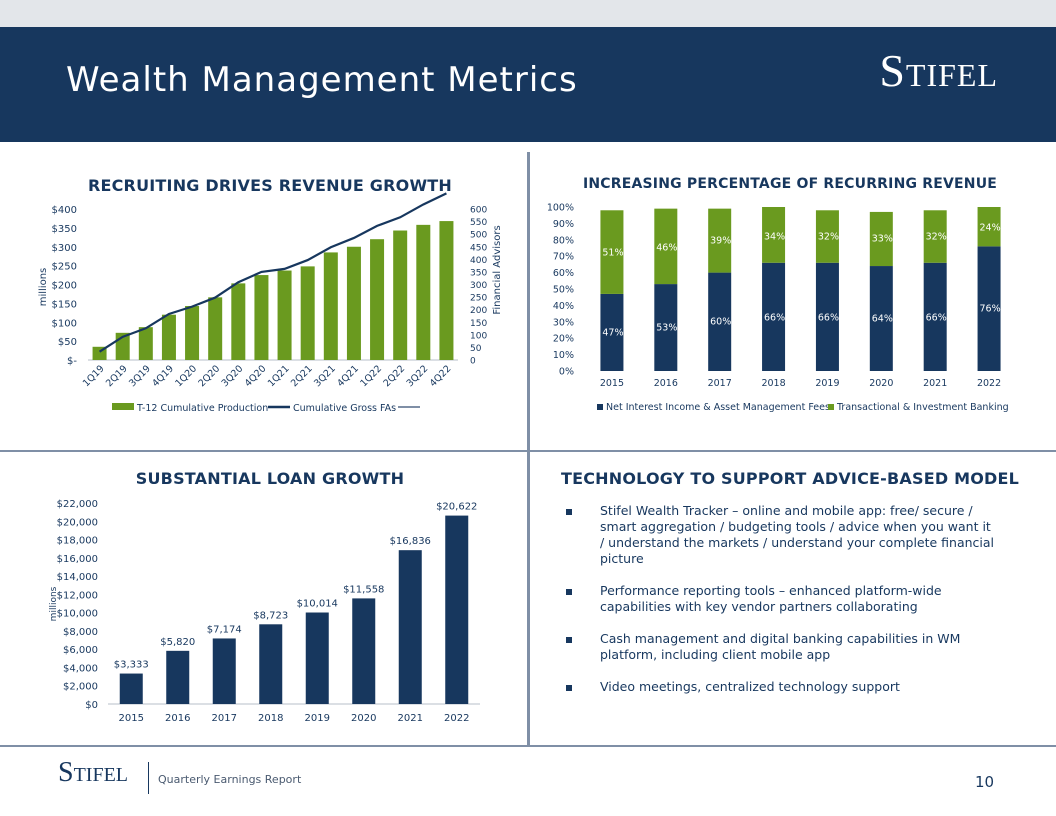 This screenshot has height=816, width=1056. Describe the element at coordinates (478, 311) in the screenshot. I see `y2-tick-label: 200` at that location.